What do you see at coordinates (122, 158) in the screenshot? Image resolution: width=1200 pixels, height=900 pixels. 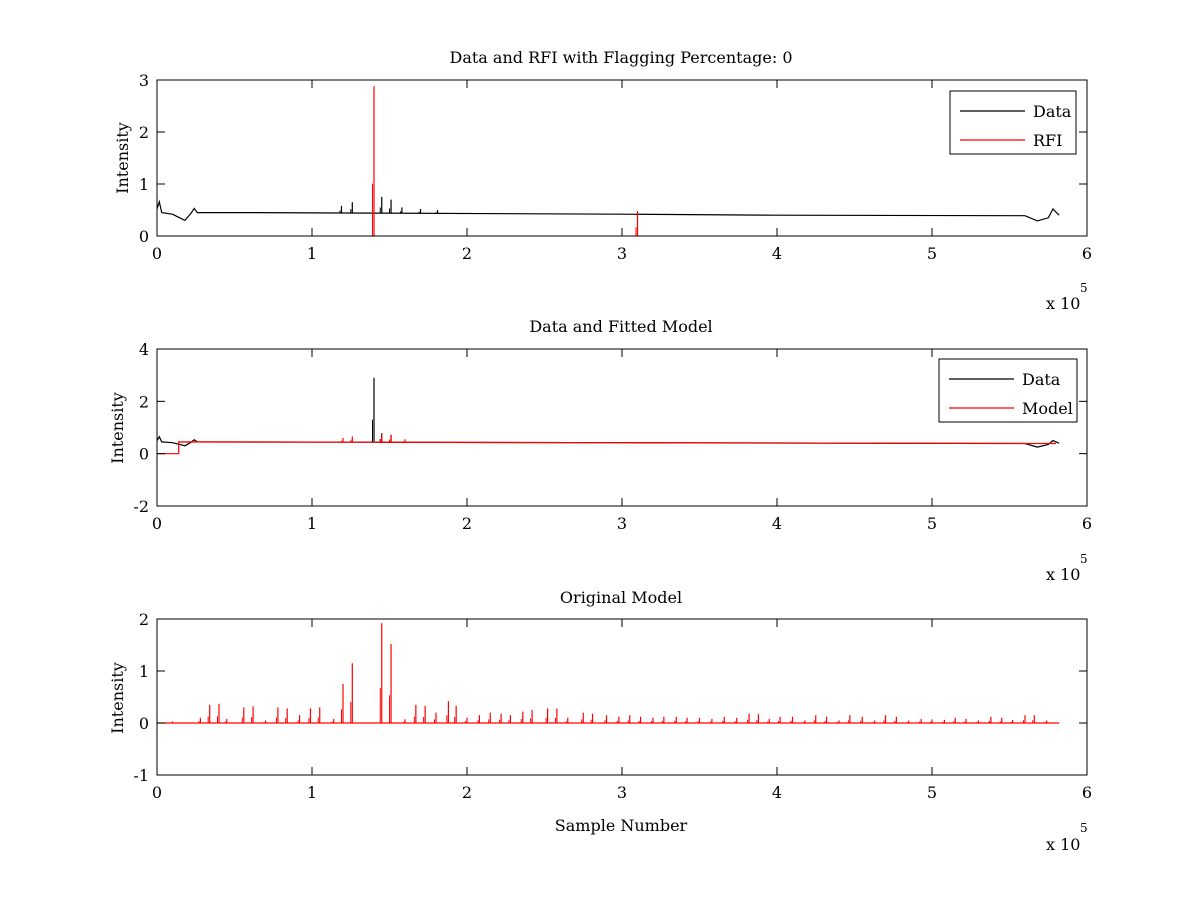 I see `subplot-1-ylabel: Intensity` at bounding box center [122, 158].